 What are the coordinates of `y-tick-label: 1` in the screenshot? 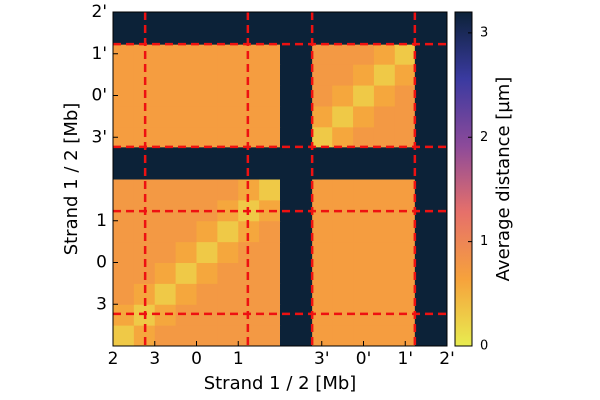 It's located at (101, 221).